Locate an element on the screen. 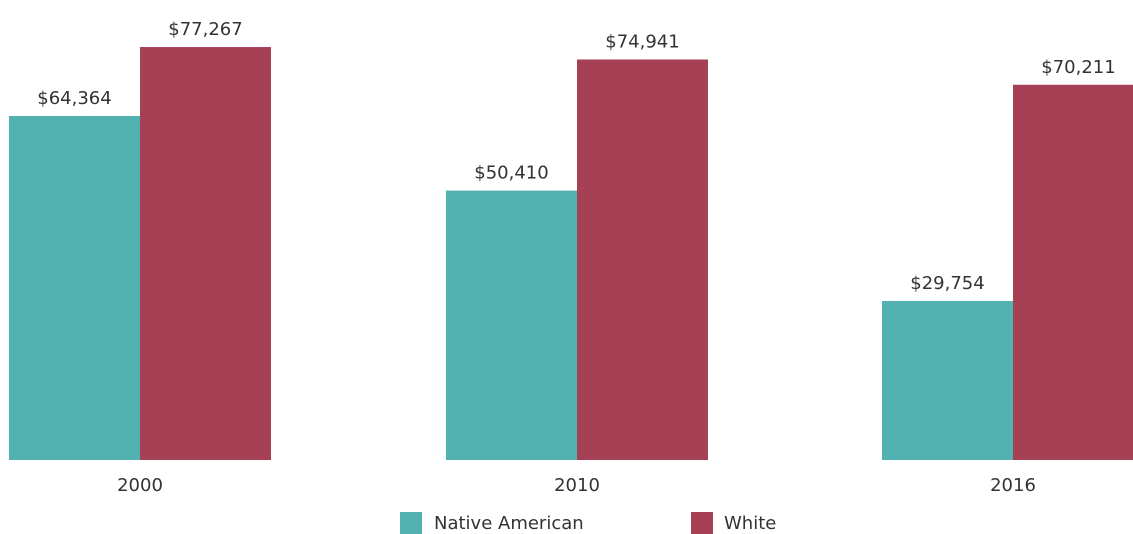 This screenshot has width=1133, height=534. bar-white-2016 is located at coordinates (1073, 272).